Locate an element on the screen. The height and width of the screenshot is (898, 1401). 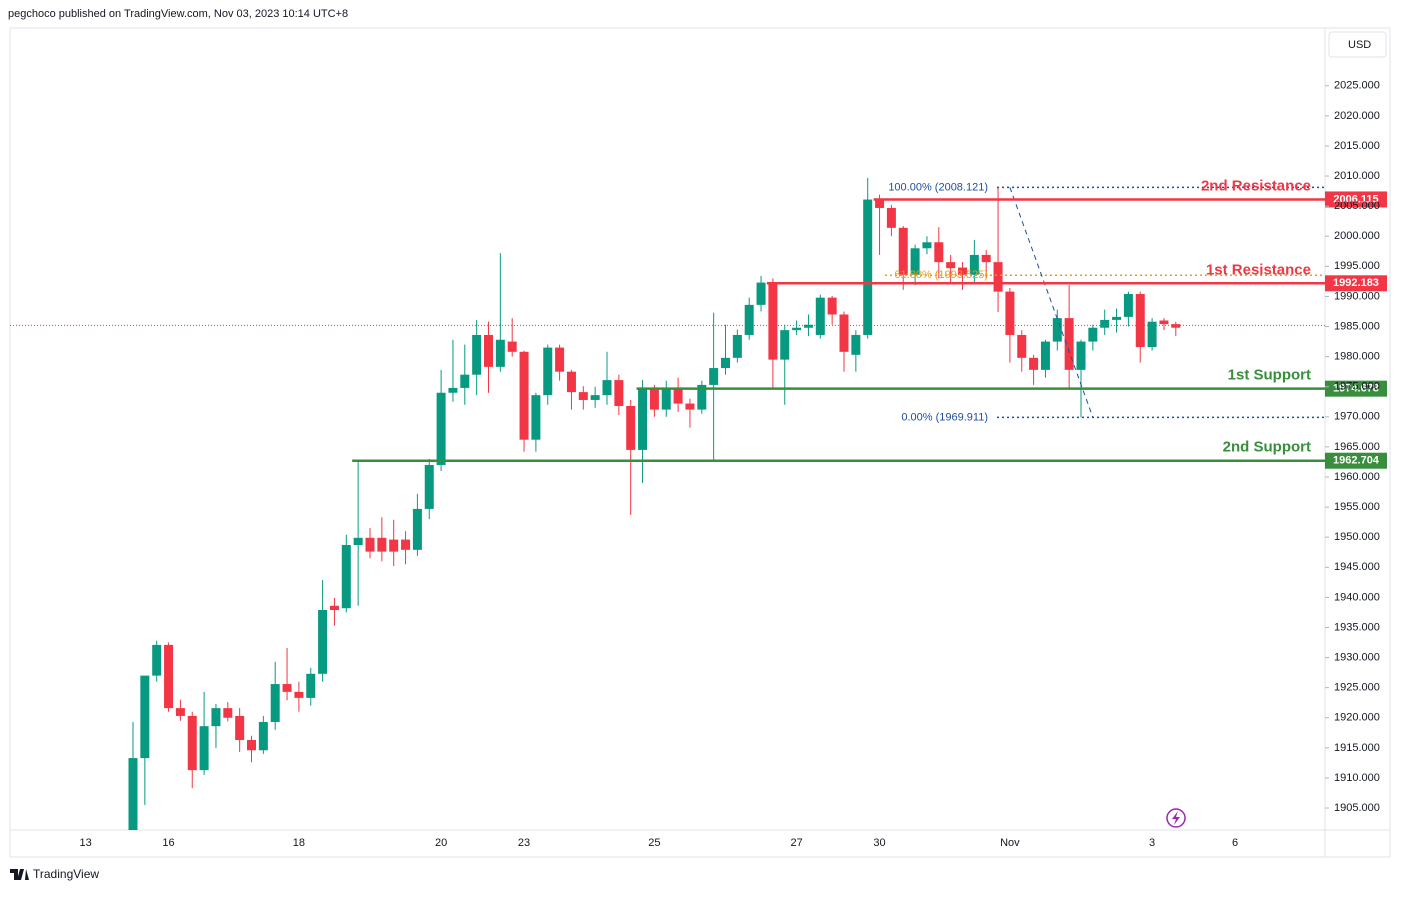
logo is located at coordinates (19, 874).